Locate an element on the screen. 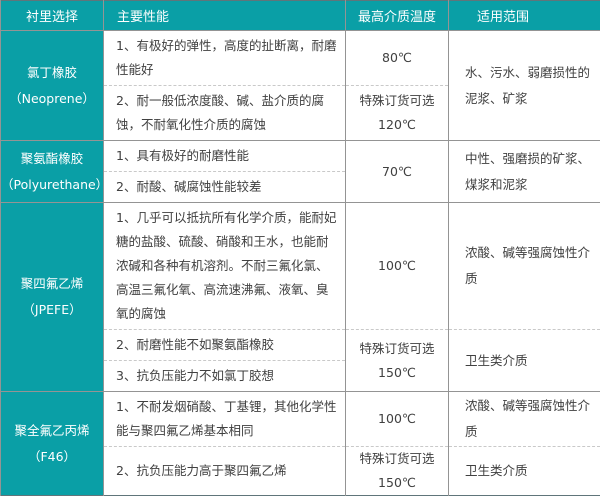 Image resolution: width=600 pixels, height=496 pixels. performance-cell: 2、耐磨性能不如聚氨酯橡胶 is located at coordinates (225, 345).